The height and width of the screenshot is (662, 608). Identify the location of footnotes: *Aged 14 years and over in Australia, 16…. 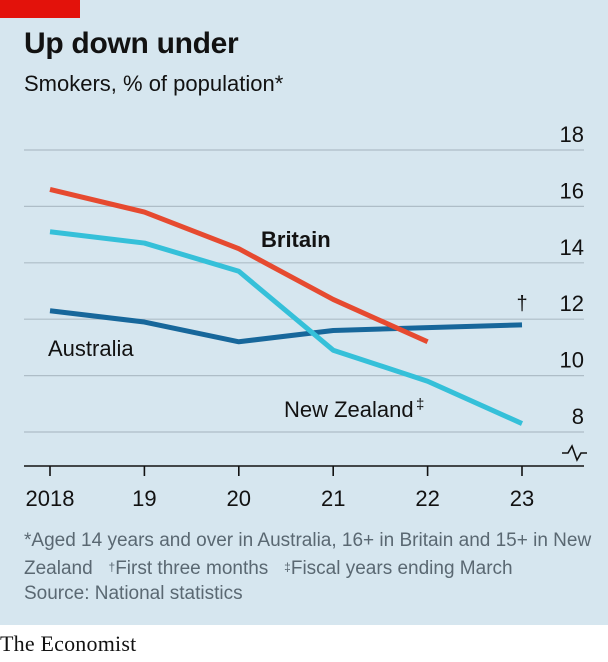
(309, 555).